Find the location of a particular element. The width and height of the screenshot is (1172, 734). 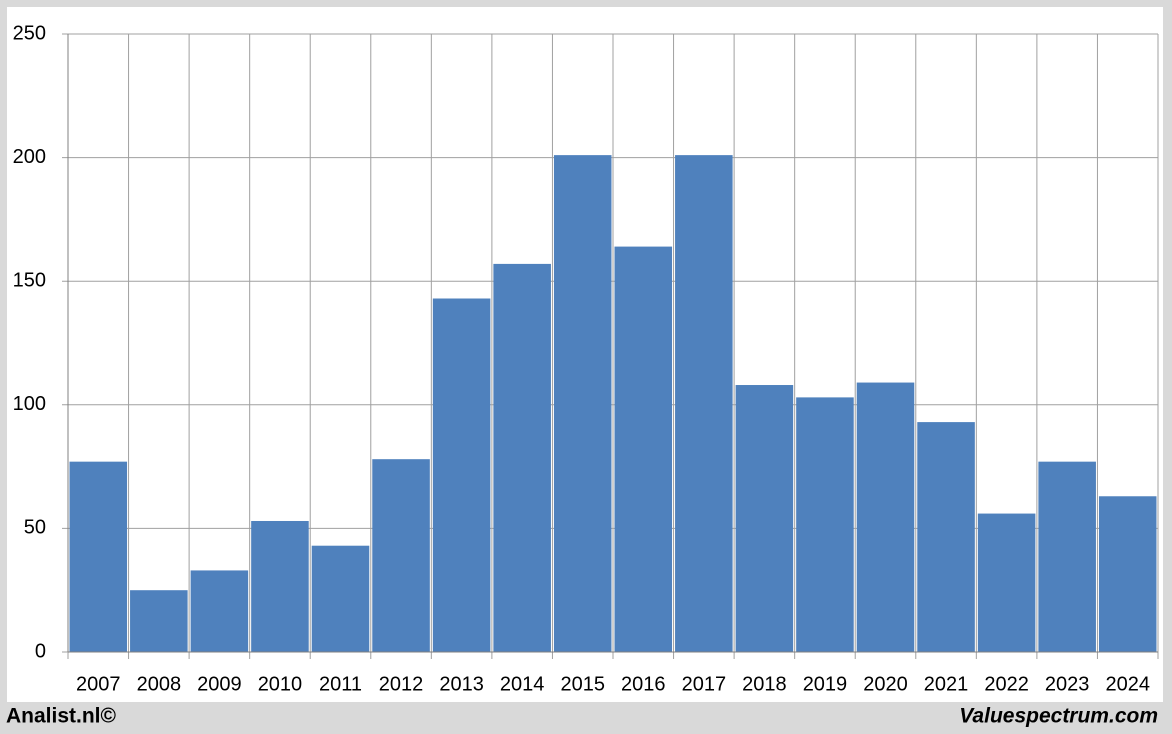

y-tick-label: 50 is located at coordinates (35, 528).